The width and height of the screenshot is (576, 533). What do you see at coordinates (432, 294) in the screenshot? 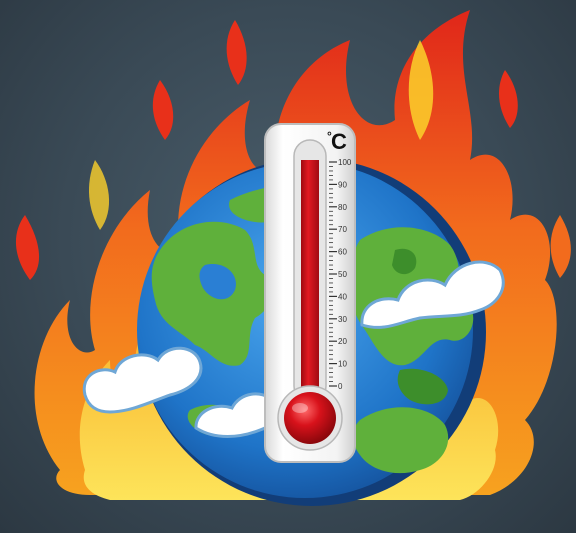
I see `cloud-right` at bounding box center [432, 294].